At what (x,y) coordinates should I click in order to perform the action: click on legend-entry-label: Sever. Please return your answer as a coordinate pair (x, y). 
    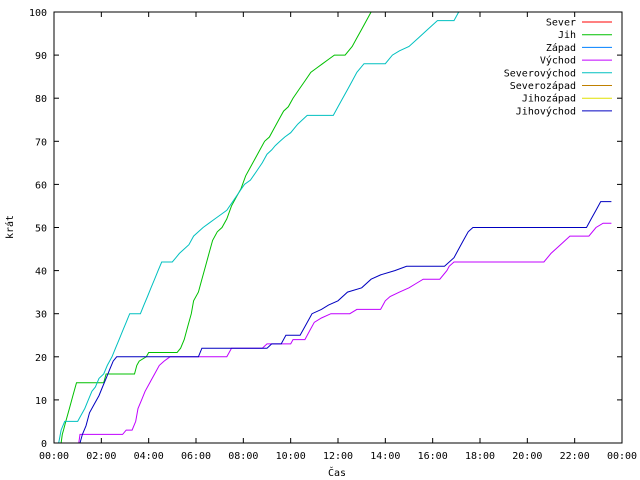
    Looking at the image, I should click on (561, 23).